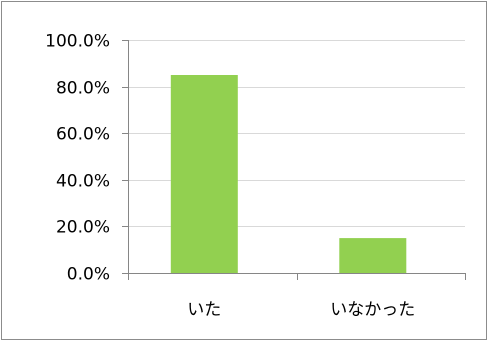  What do you see at coordinates (88, 275) in the screenshot?
I see `y-tick-label-0: 0.0%` at bounding box center [88, 275].